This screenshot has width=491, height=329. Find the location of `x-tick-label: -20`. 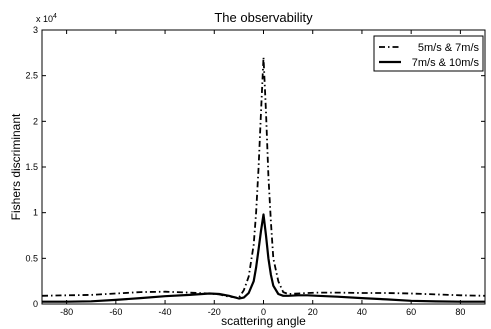

x-tick-label: -20 is located at coordinates (214, 312).